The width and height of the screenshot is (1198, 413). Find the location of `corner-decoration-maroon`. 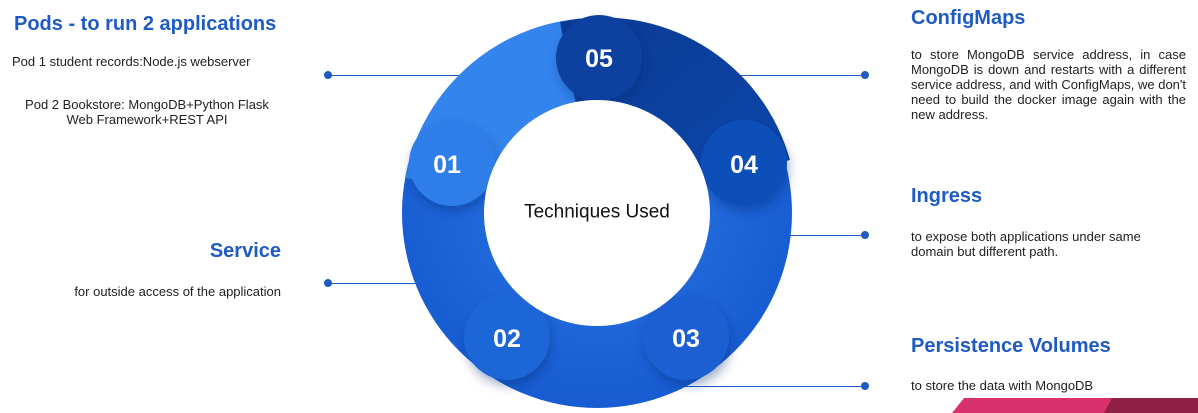

corner-decoration-maroon is located at coordinates (1151, 405).